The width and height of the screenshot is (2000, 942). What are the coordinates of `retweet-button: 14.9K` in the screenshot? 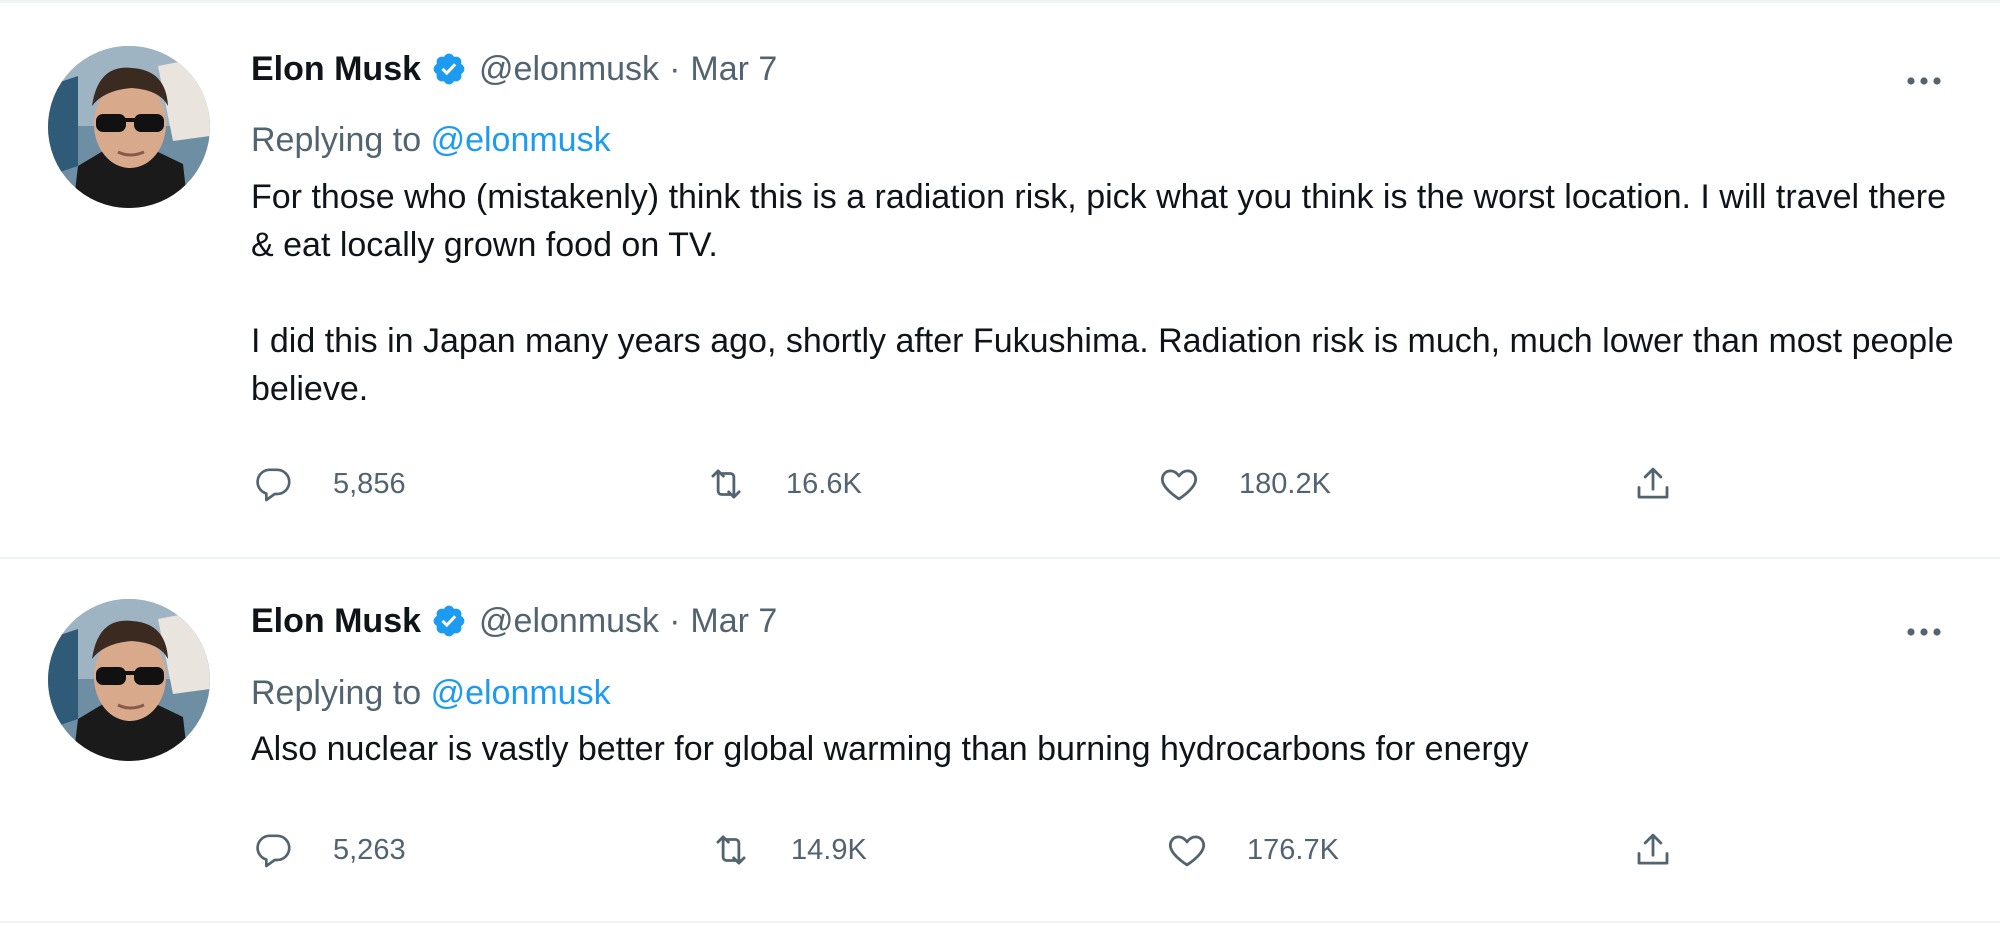 It's located at (788, 850).